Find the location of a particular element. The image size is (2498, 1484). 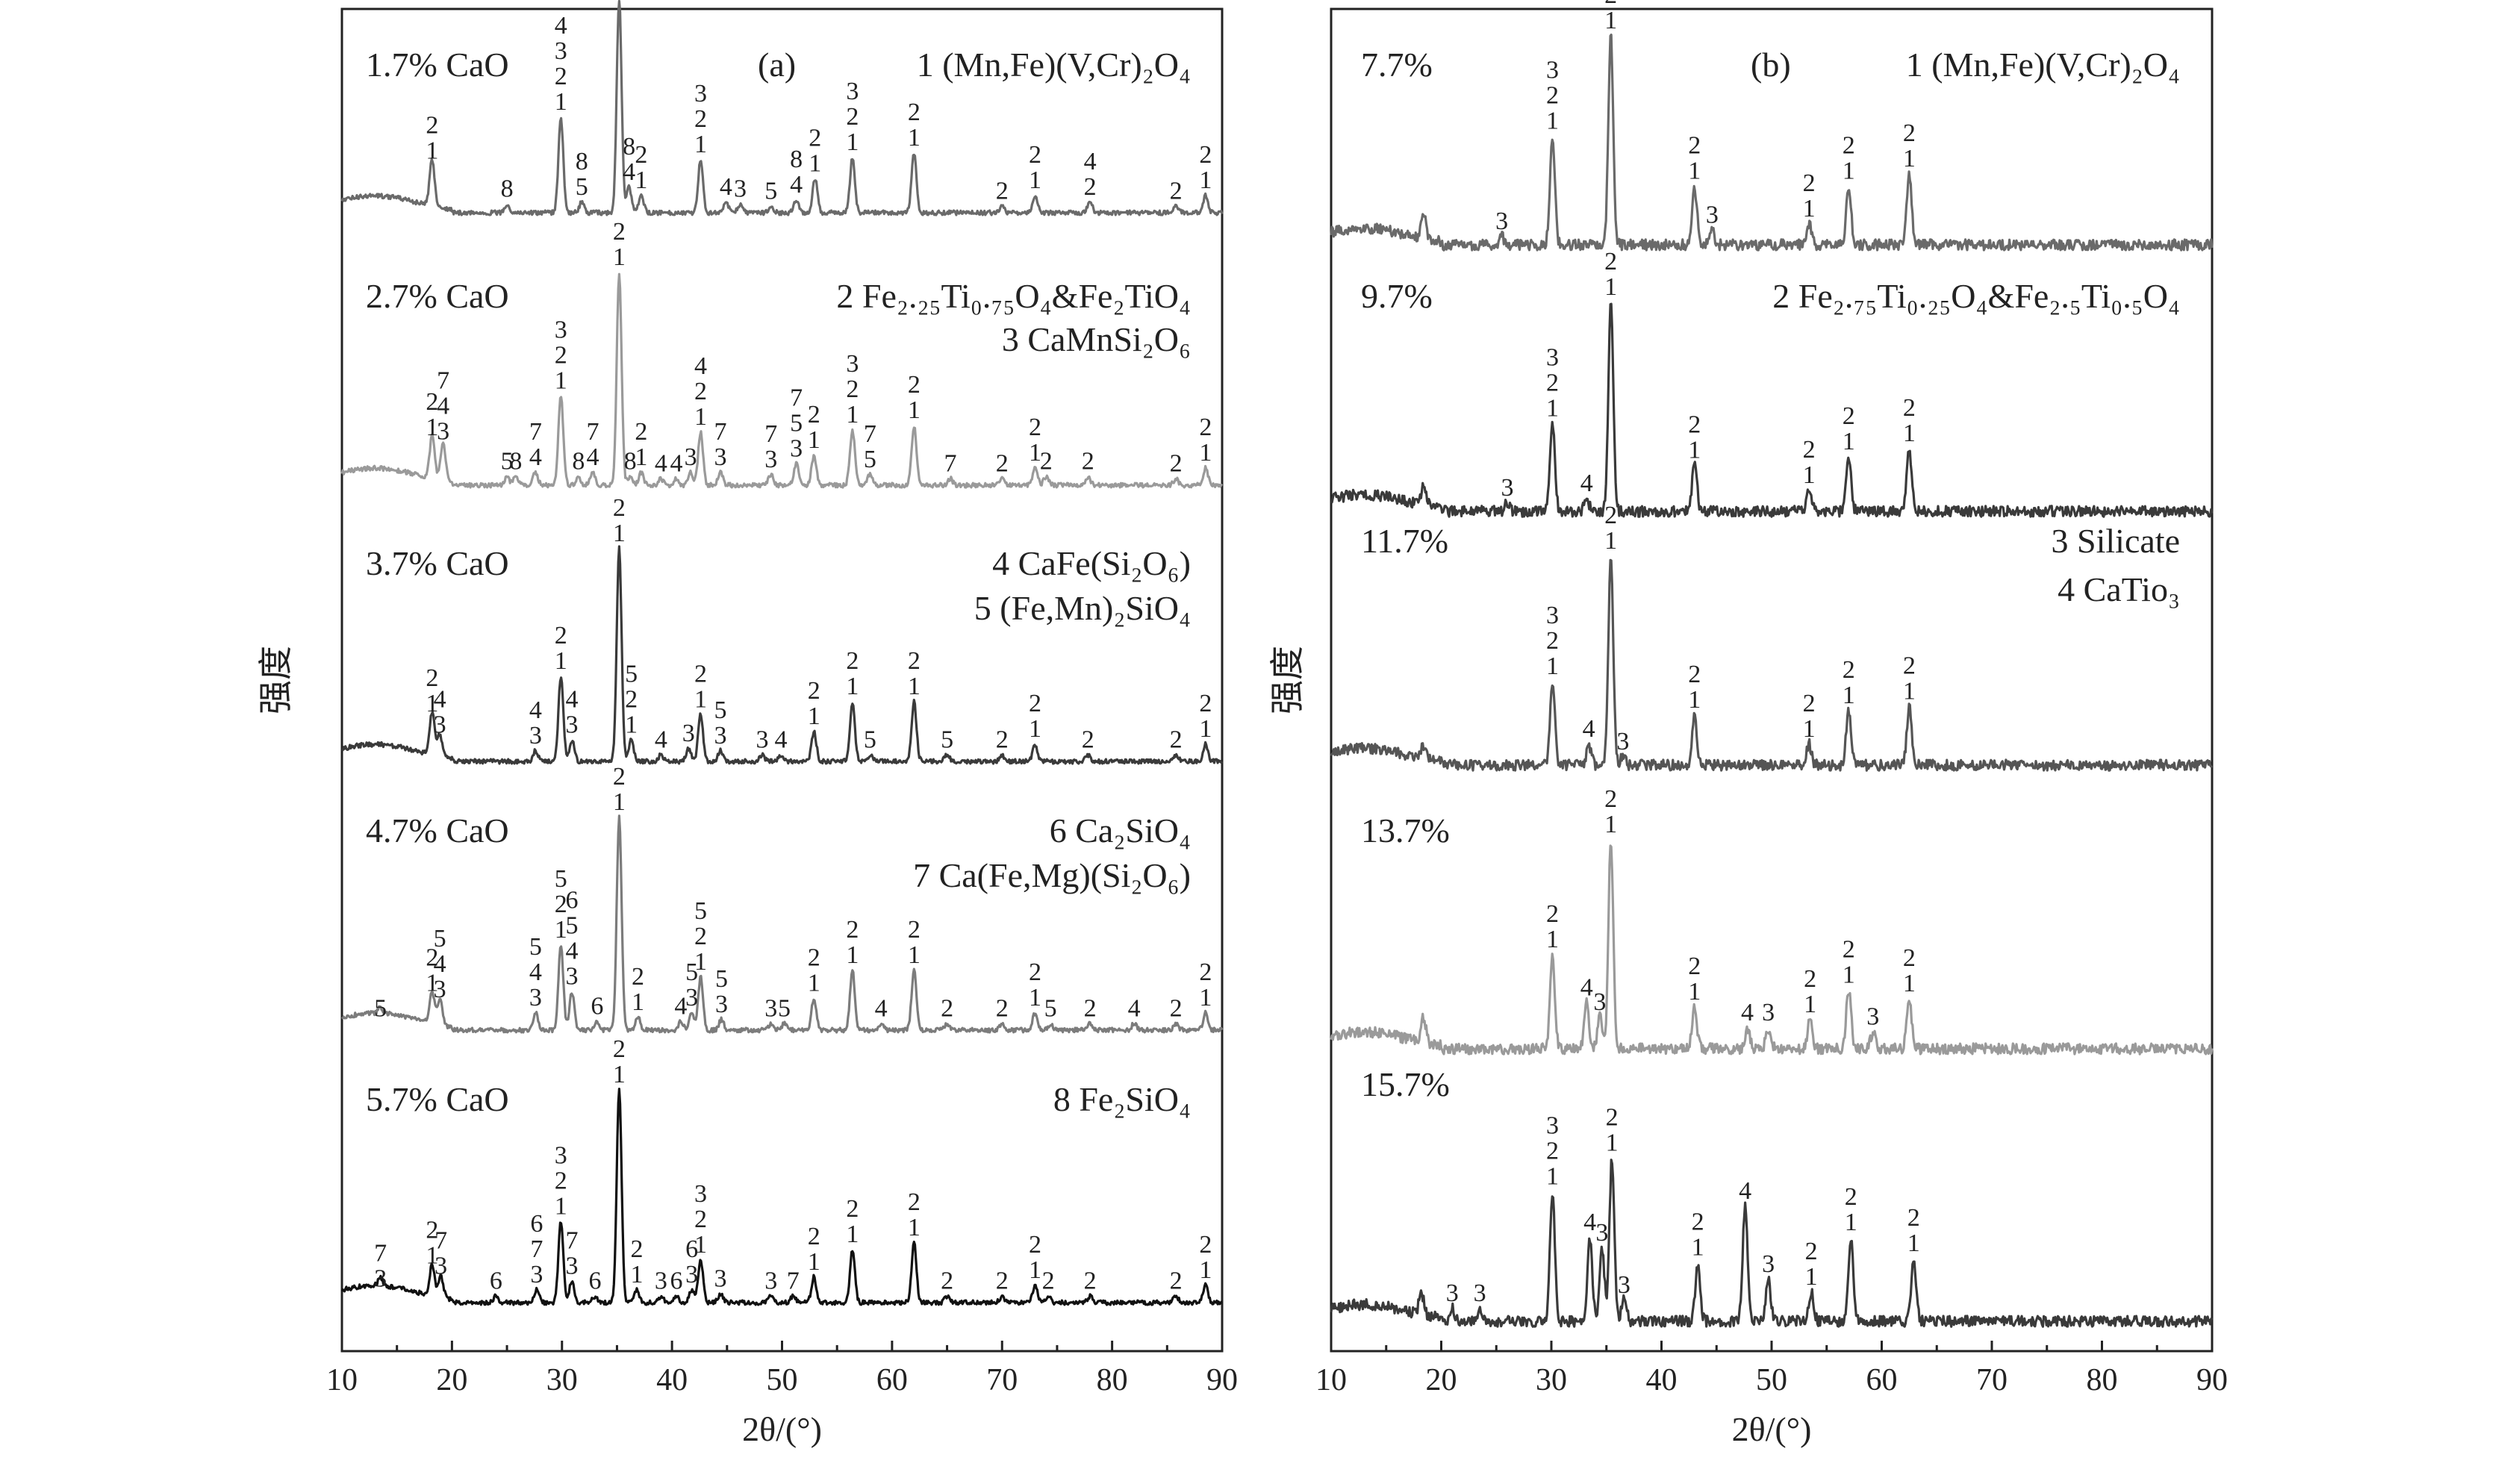

legend-entry-1: 1 (Mn,Fe)(V,Cr)₂O₄ is located at coordinates (1054, 65).